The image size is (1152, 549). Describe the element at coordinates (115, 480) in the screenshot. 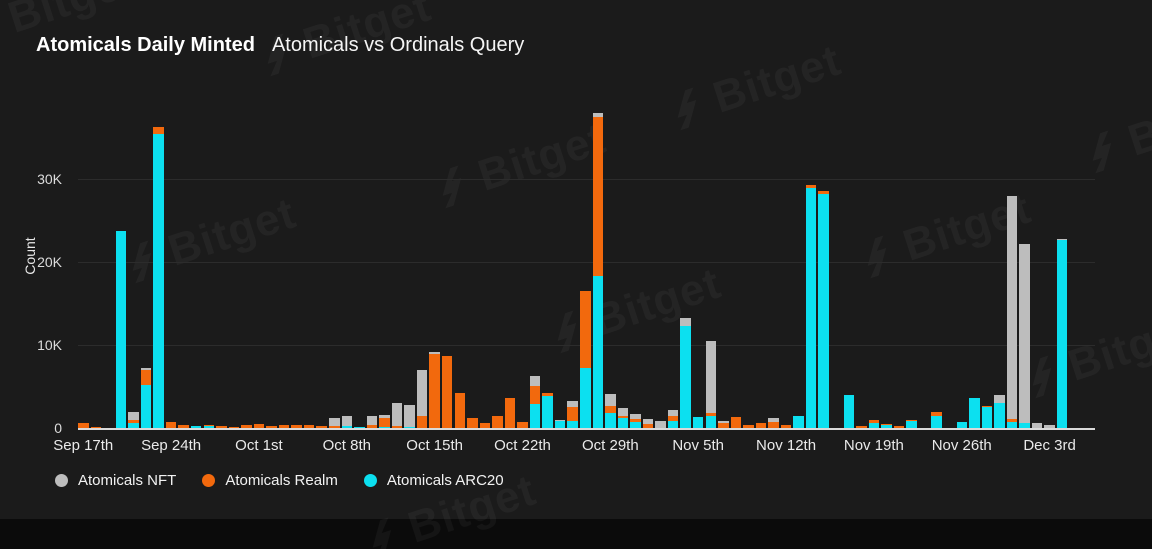

I see `legend-item-nft: Atomicals NFT` at that location.